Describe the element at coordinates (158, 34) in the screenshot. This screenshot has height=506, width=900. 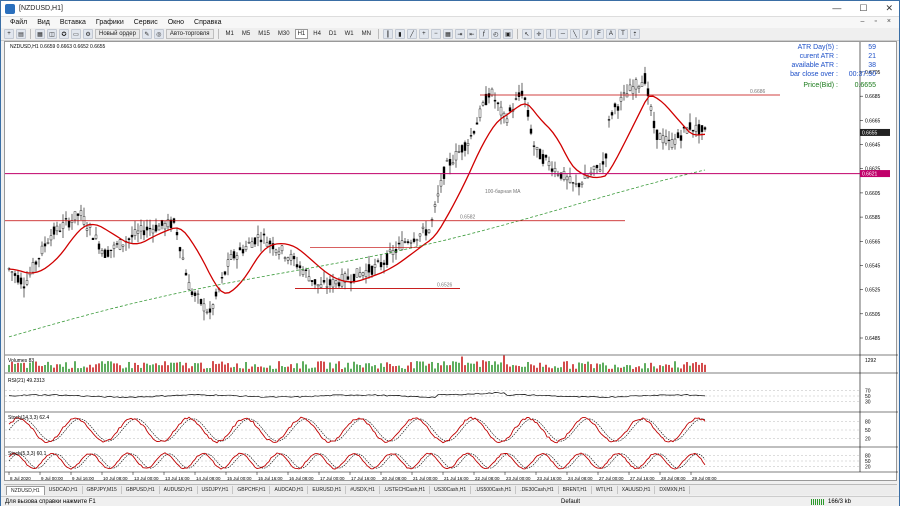
I see `signals-icon: ◎` at that location.